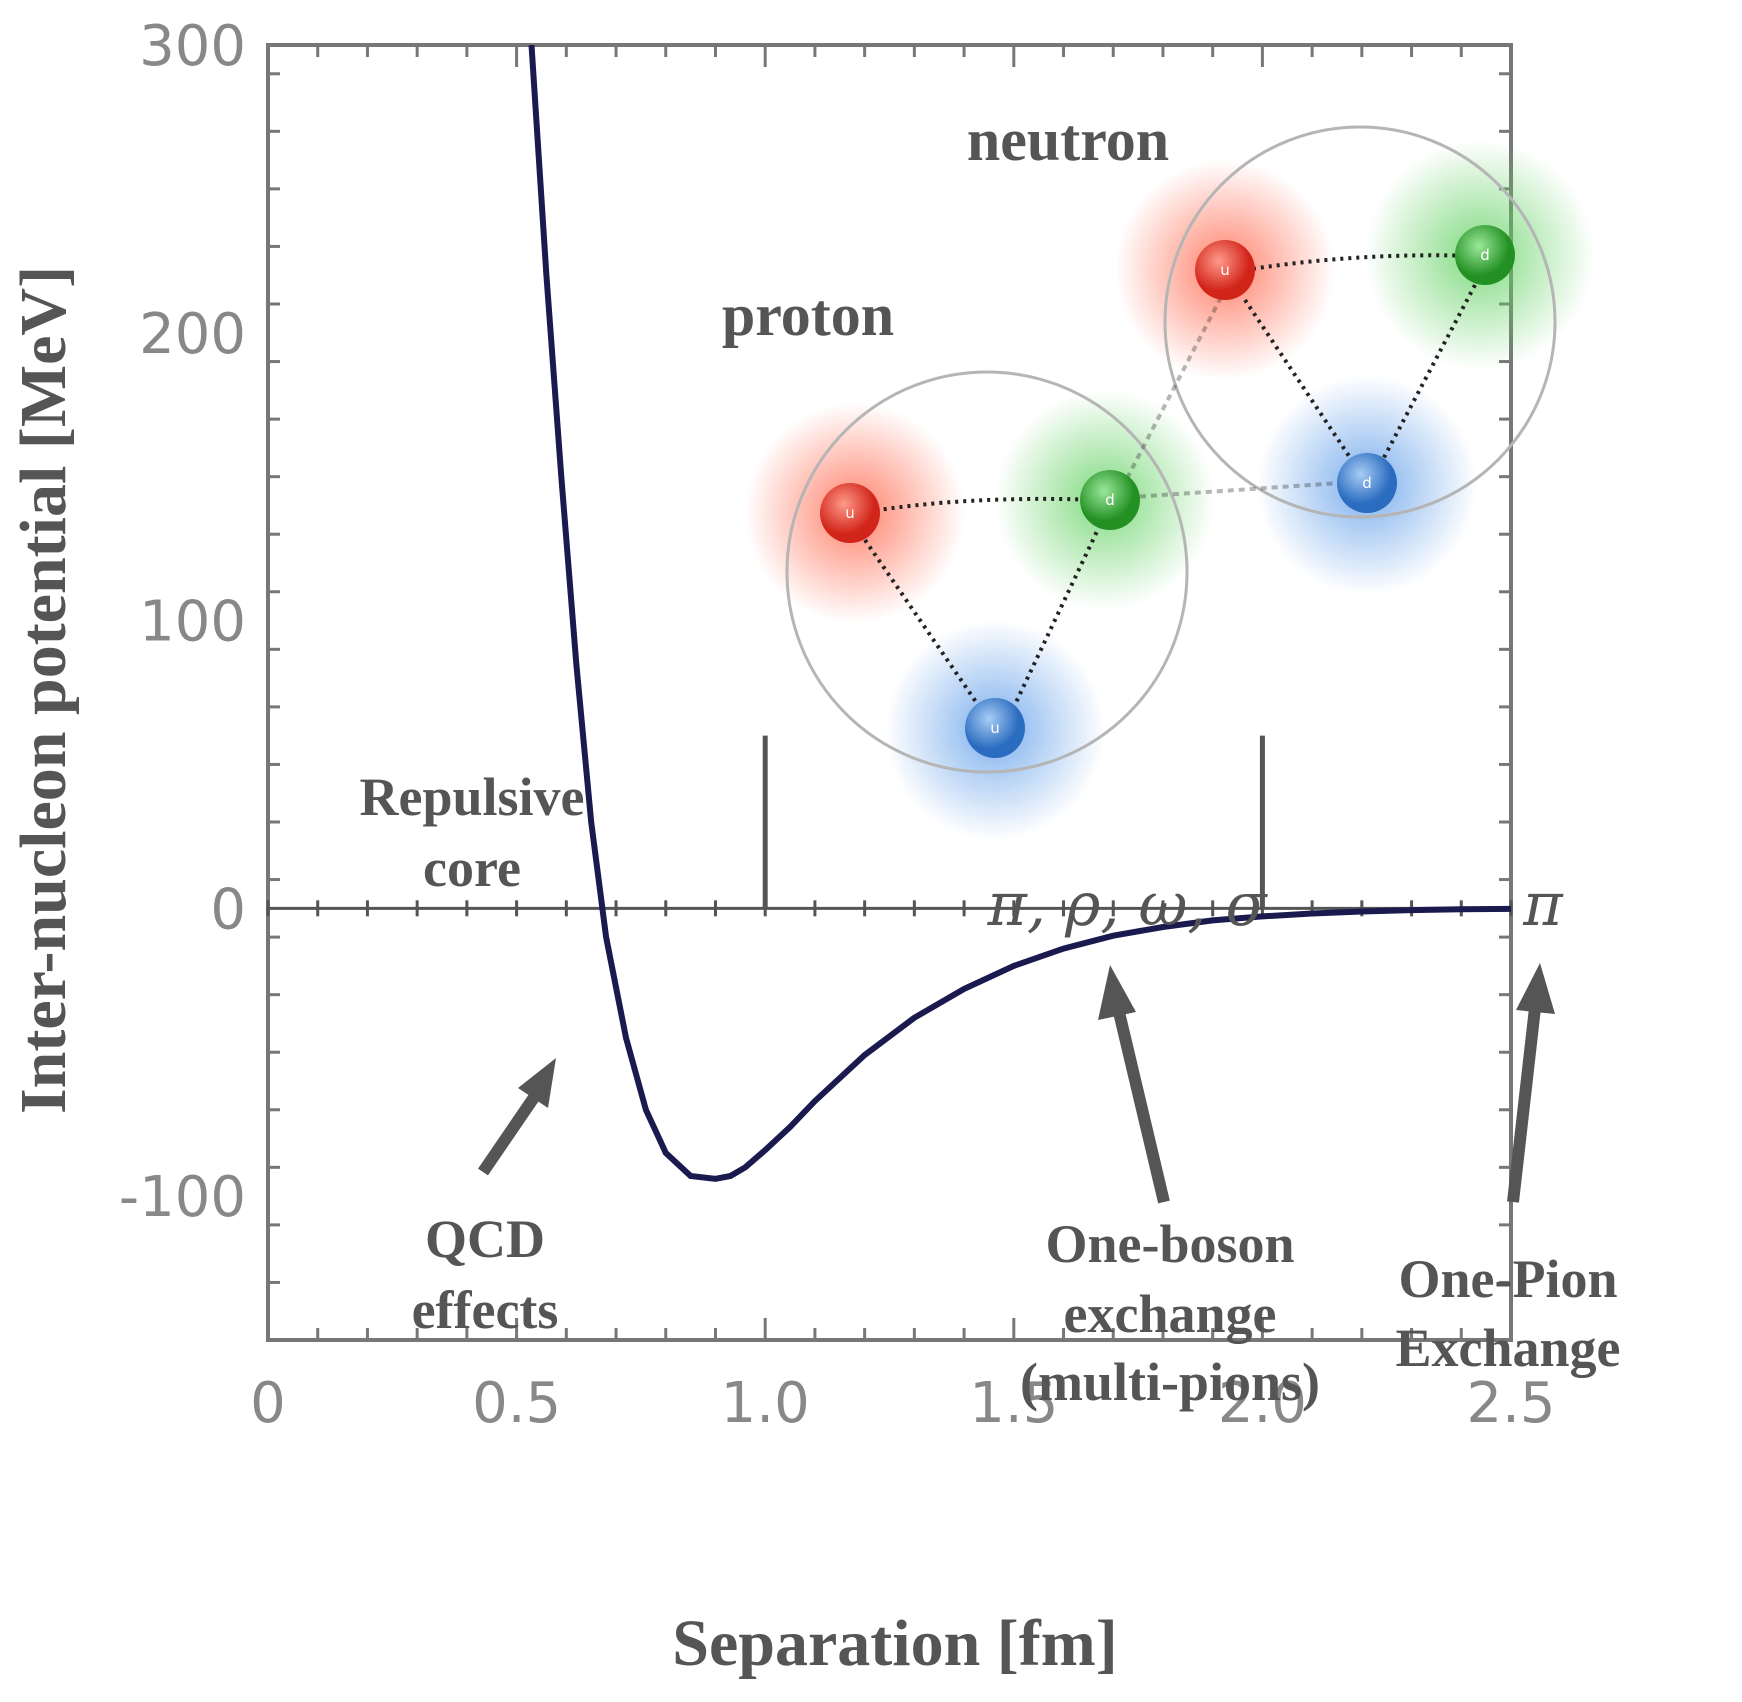 The height and width of the screenshot is (1702, 1742). I want to click on neutron-quark-d2: d, so click(1367, 483).